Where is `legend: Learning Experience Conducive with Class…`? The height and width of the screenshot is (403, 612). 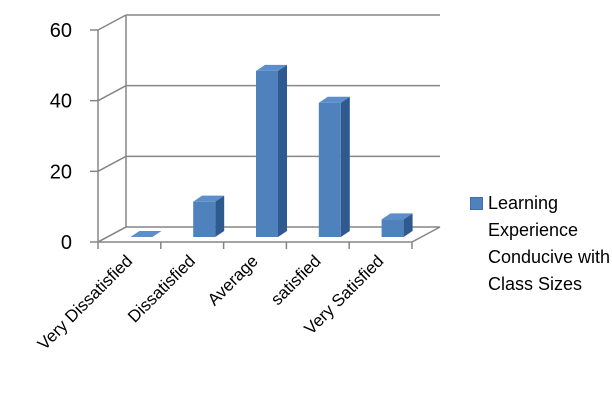 legend: Learning Experience Conducive with Class… is located at coordinates (541, 244).